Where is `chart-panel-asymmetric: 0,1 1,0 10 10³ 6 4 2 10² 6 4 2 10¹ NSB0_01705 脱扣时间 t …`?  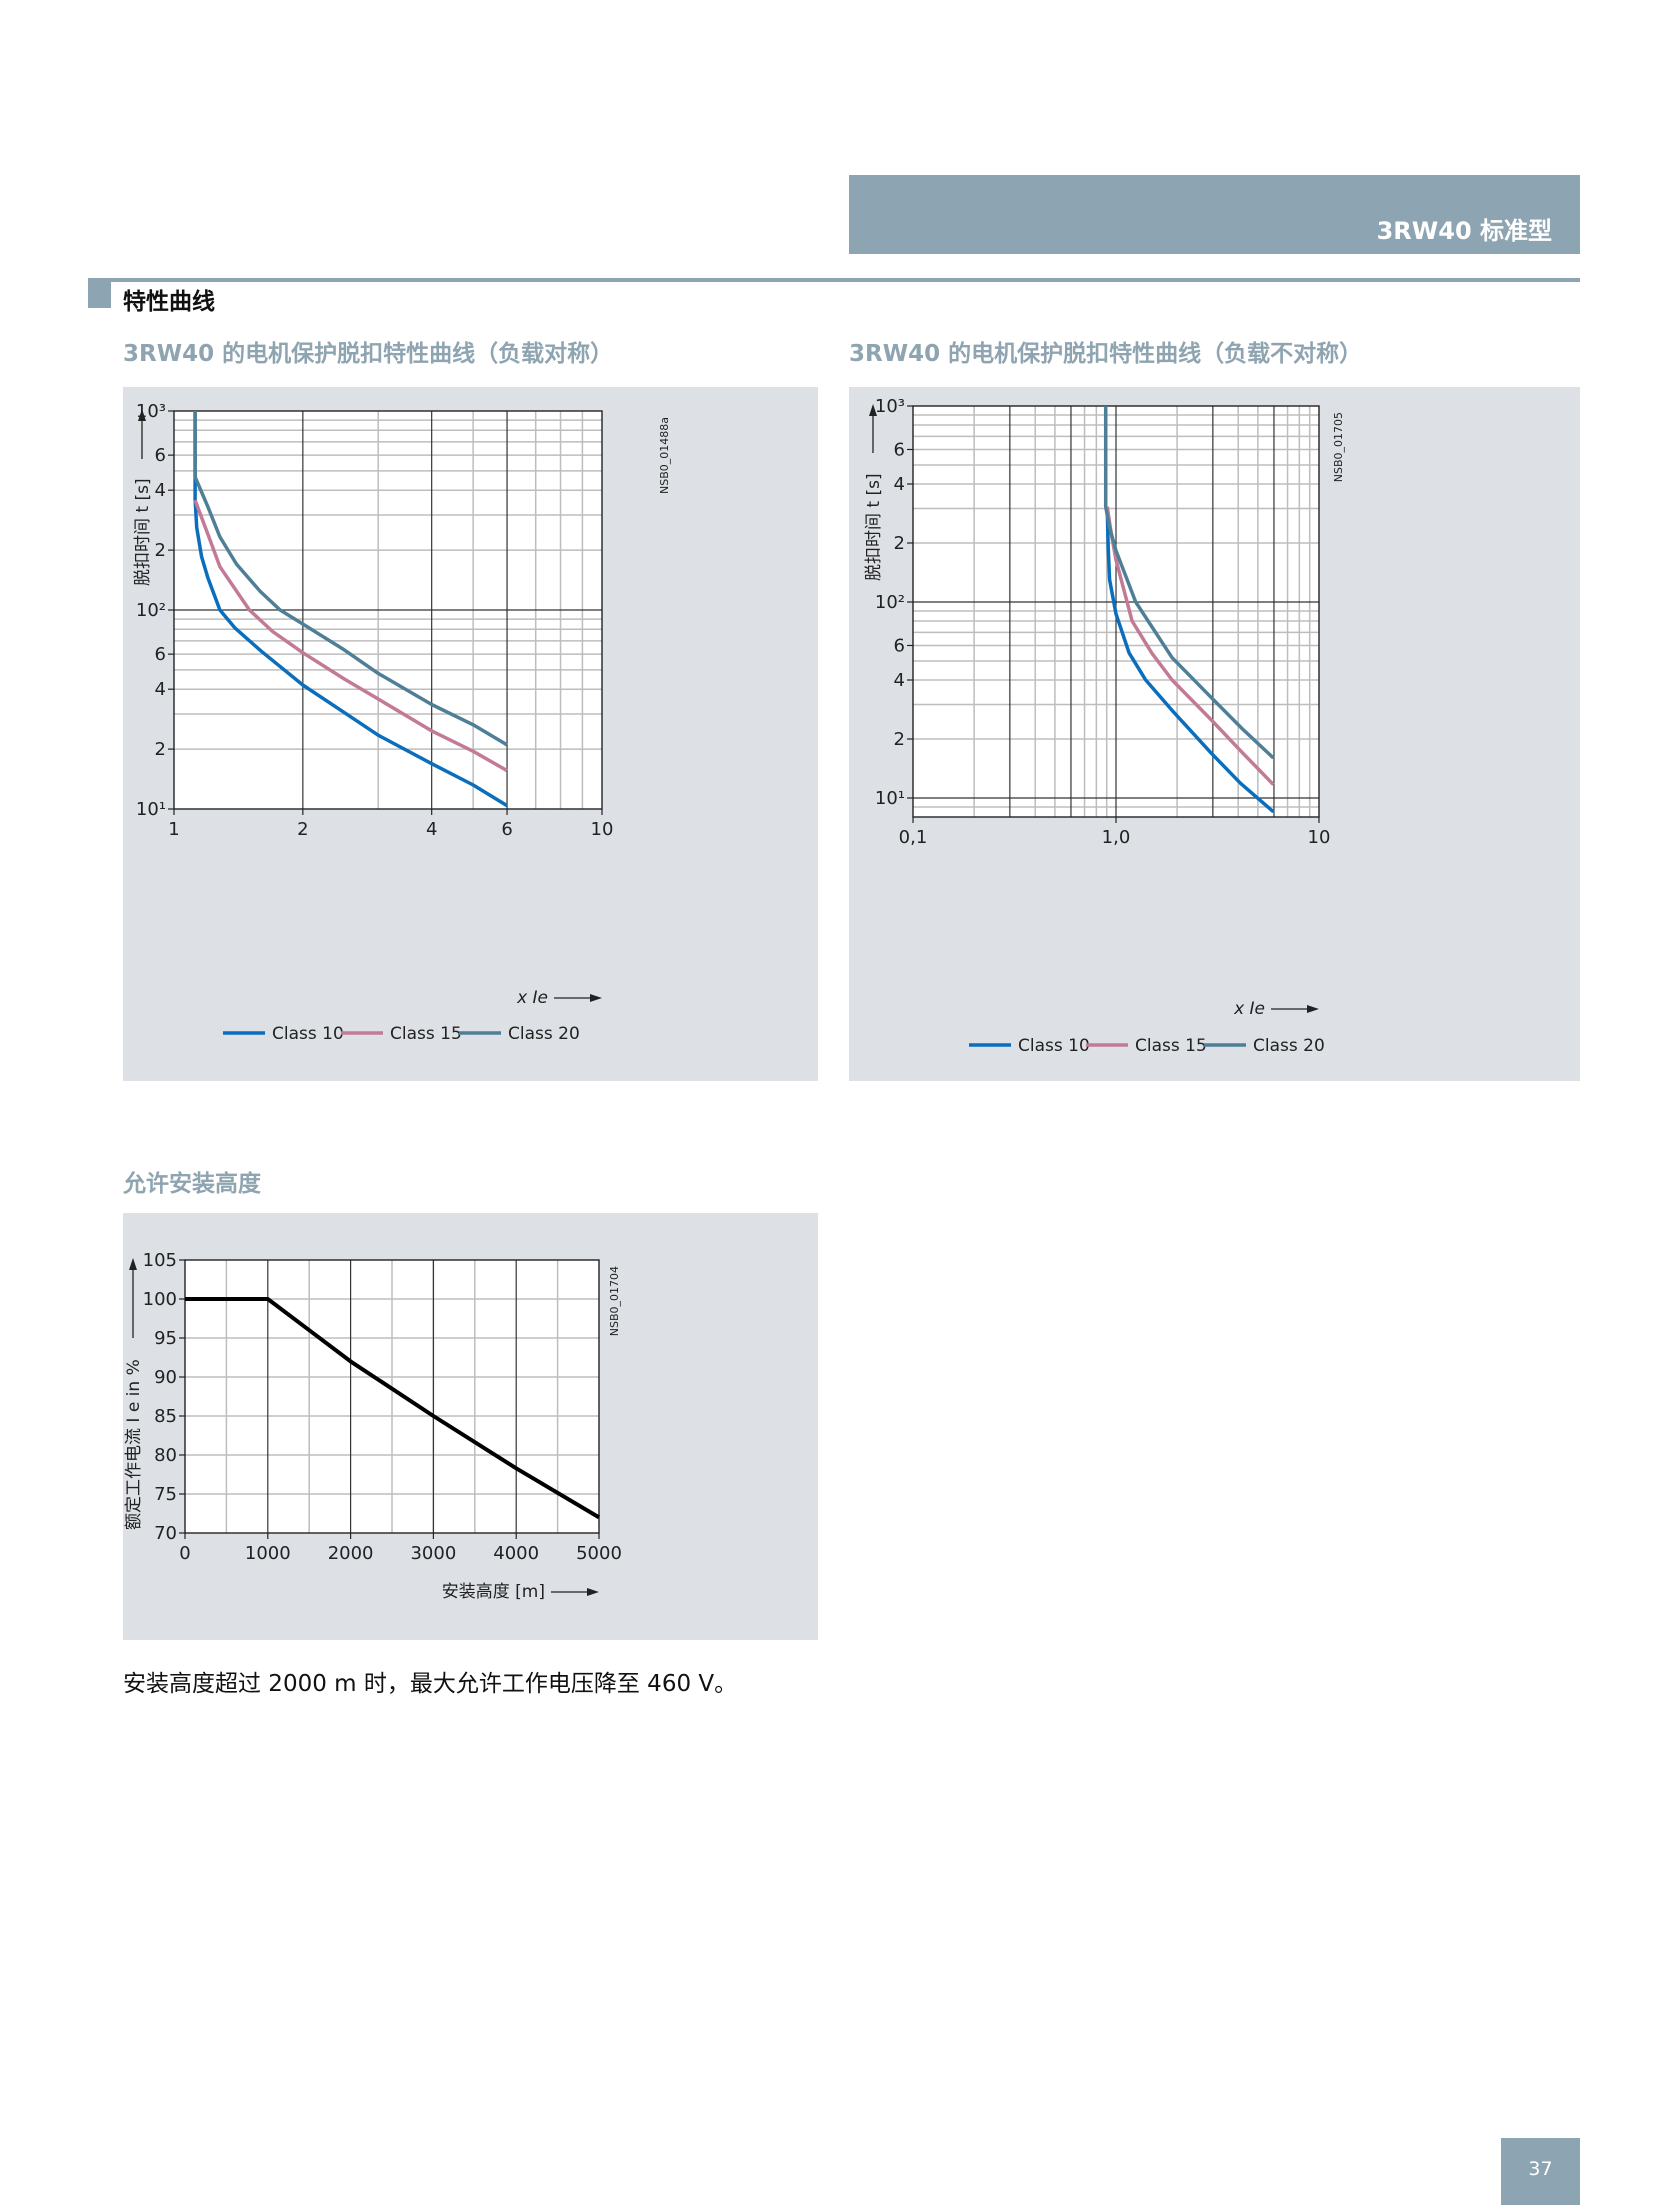
chart-panel-asymmetric: 0,1 1,0 10 10³ 6 4 2 10² 6 4 2 10¹ NSB0_01705 脱扣时间 t … is located at coordinates (1214, 734).